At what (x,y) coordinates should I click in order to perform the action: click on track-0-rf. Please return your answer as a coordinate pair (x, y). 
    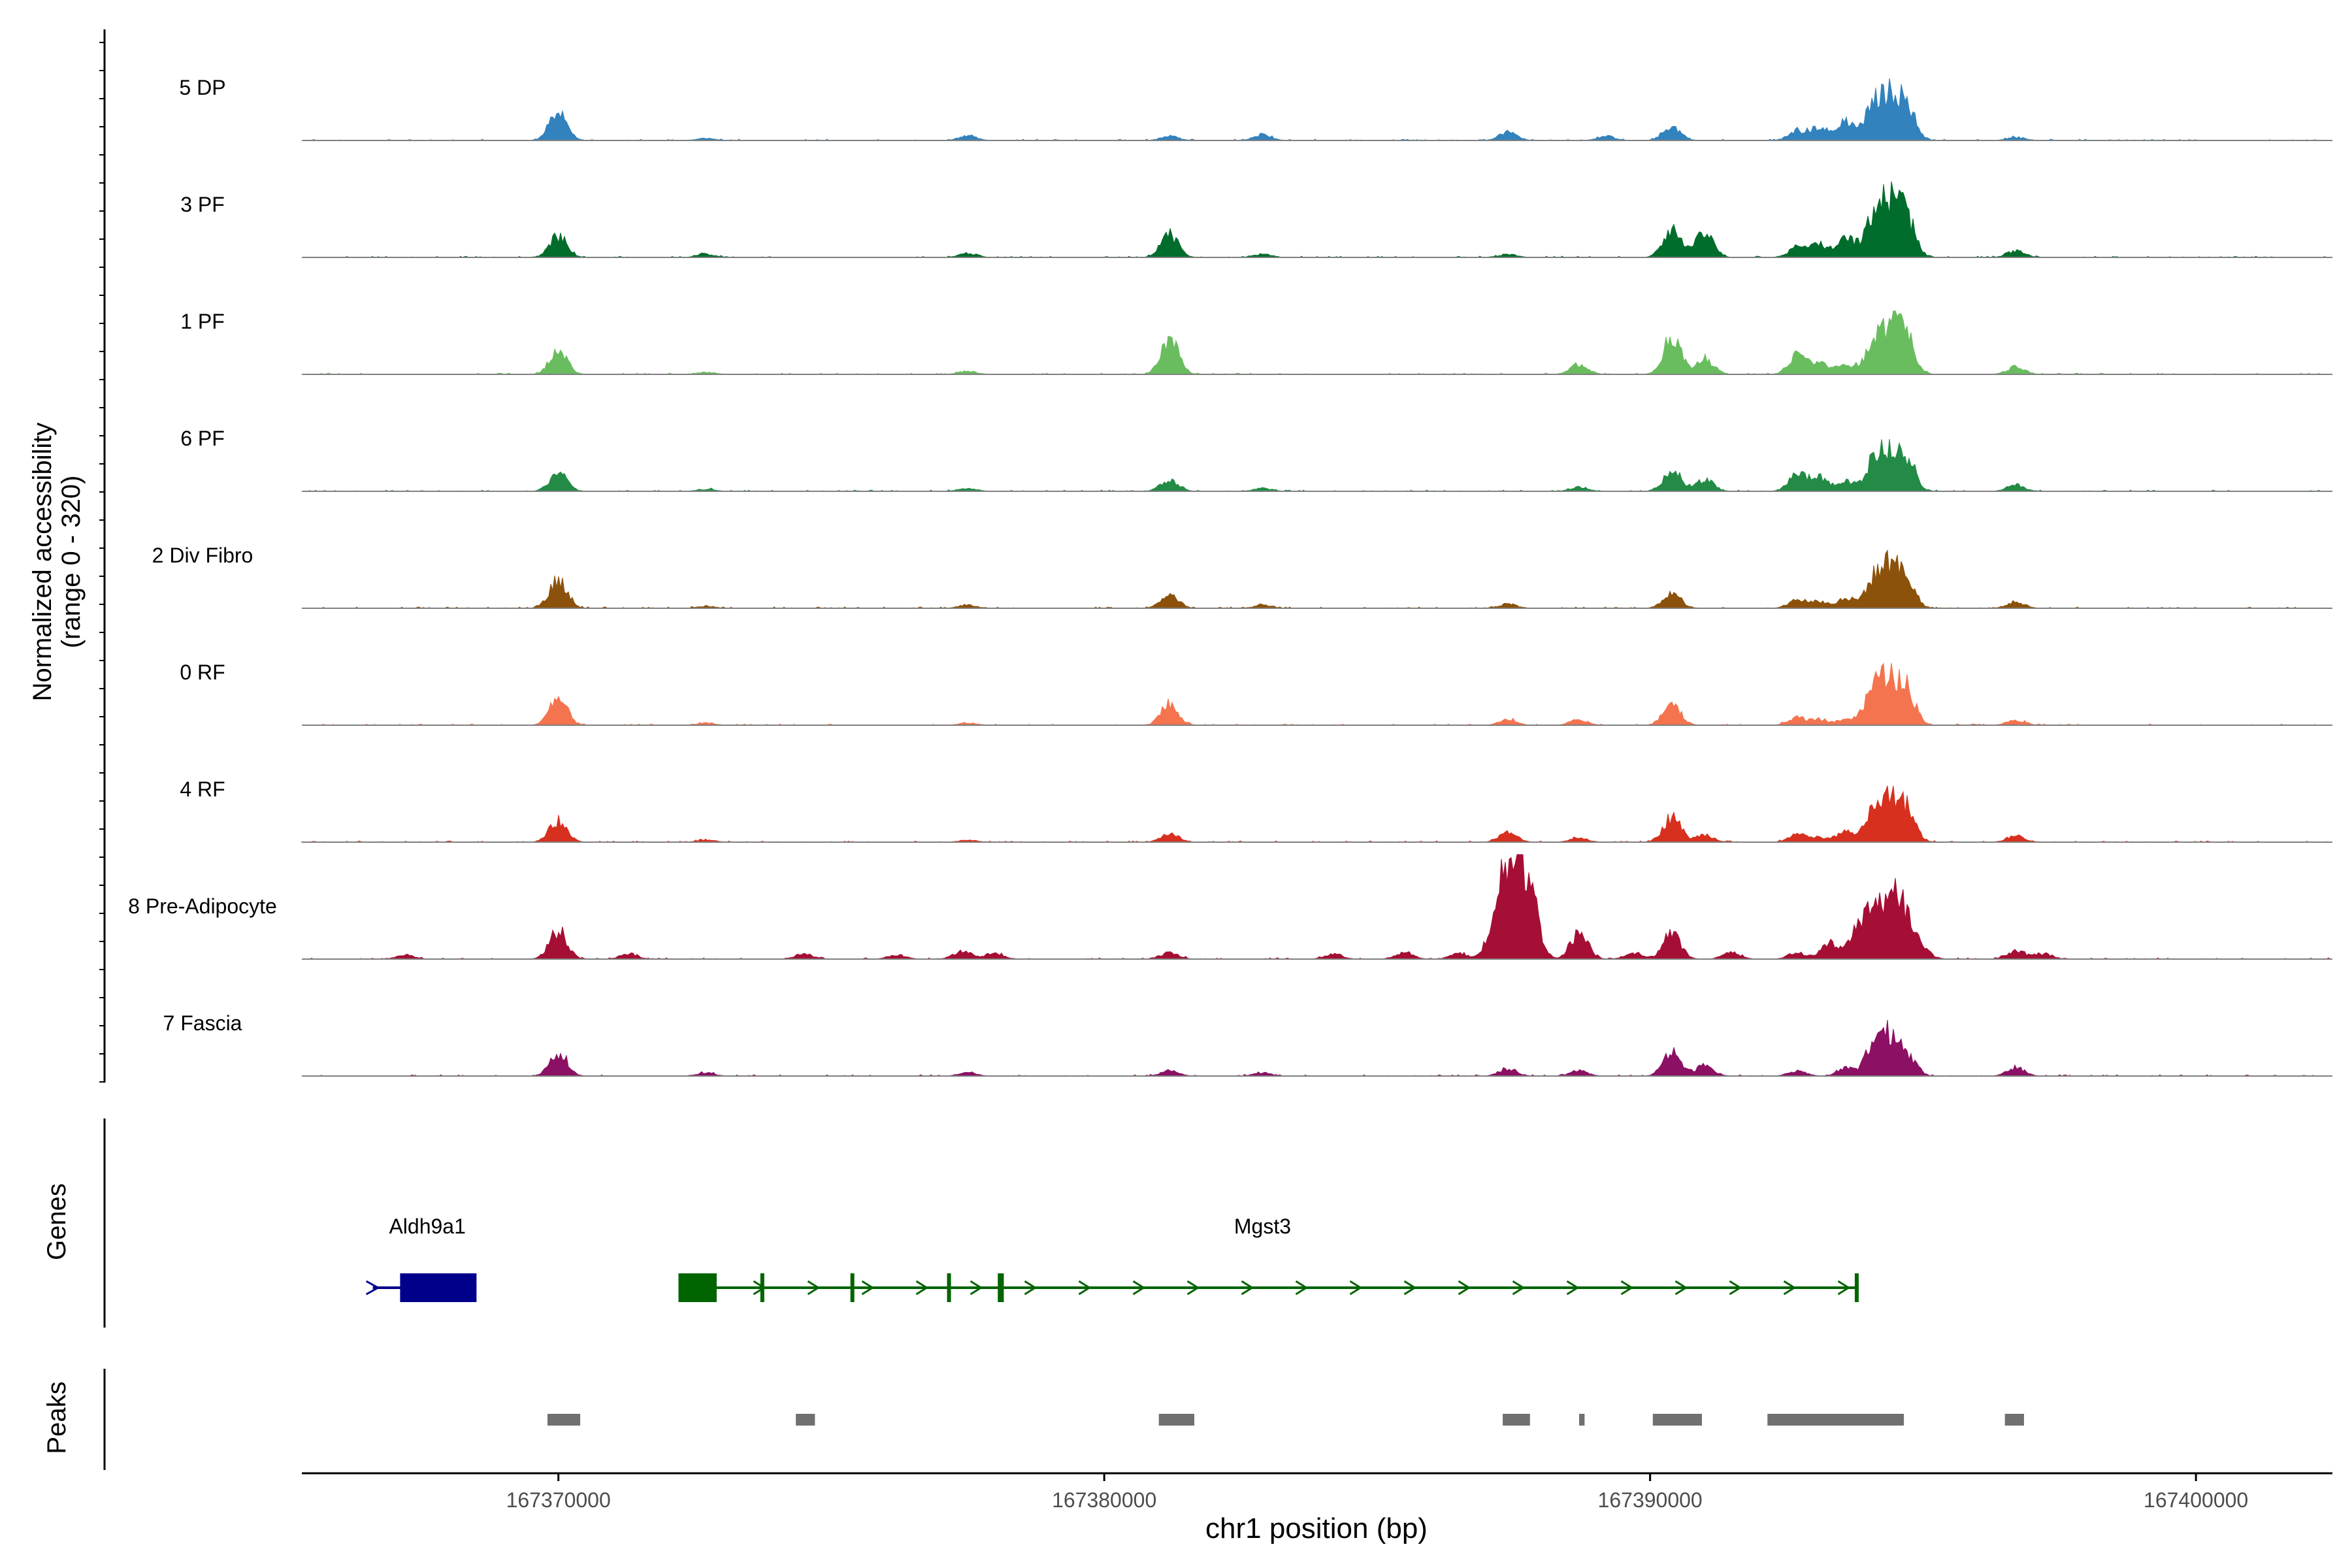
    Looking at the image, I should click on (1317, 694).